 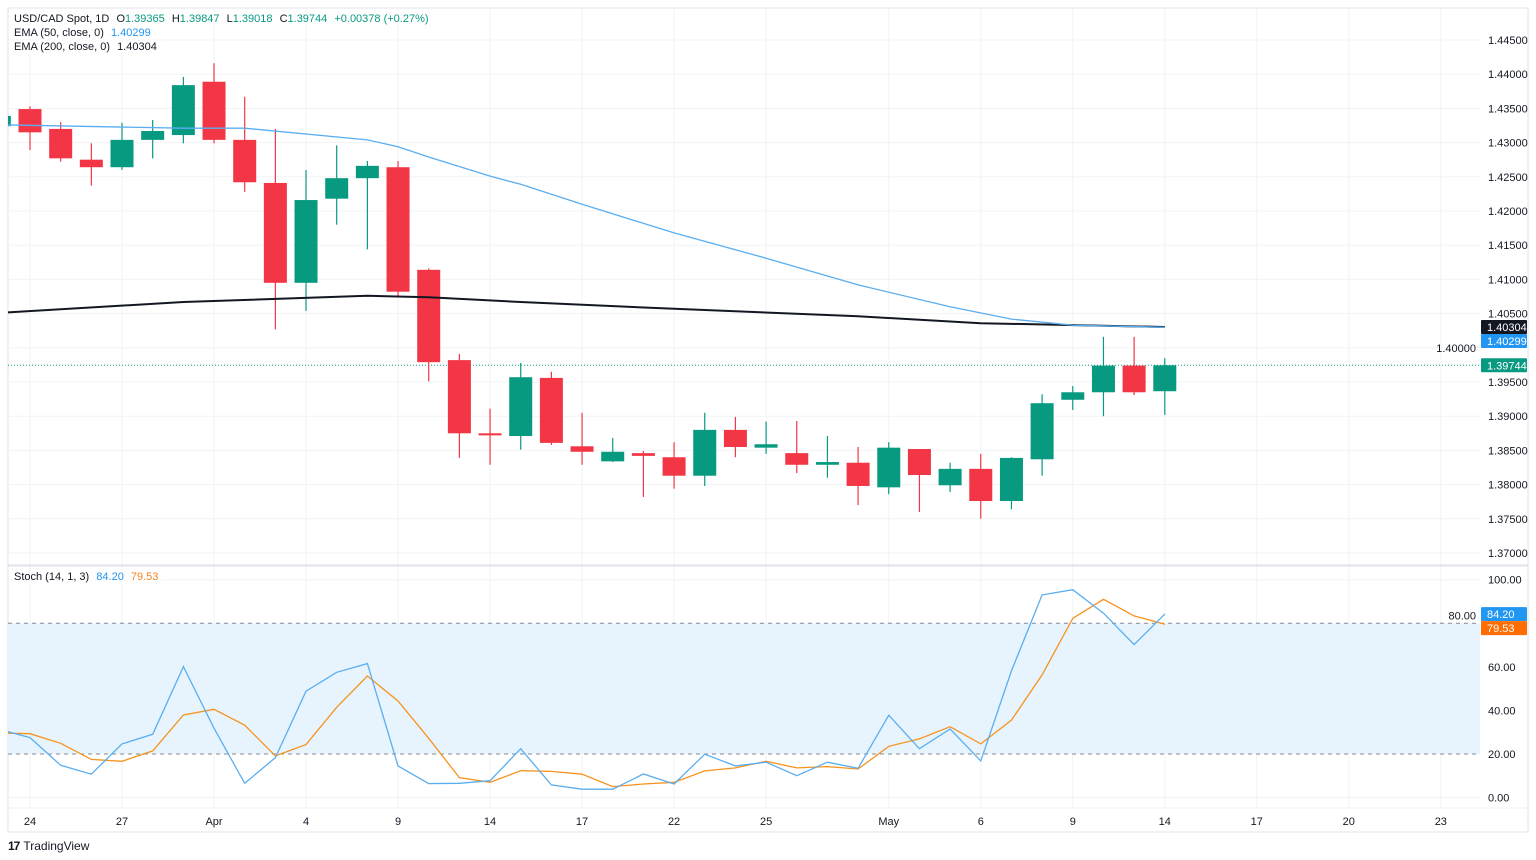 I want to click on ema200-price-badge-bg, so click(x=1504, y=327).